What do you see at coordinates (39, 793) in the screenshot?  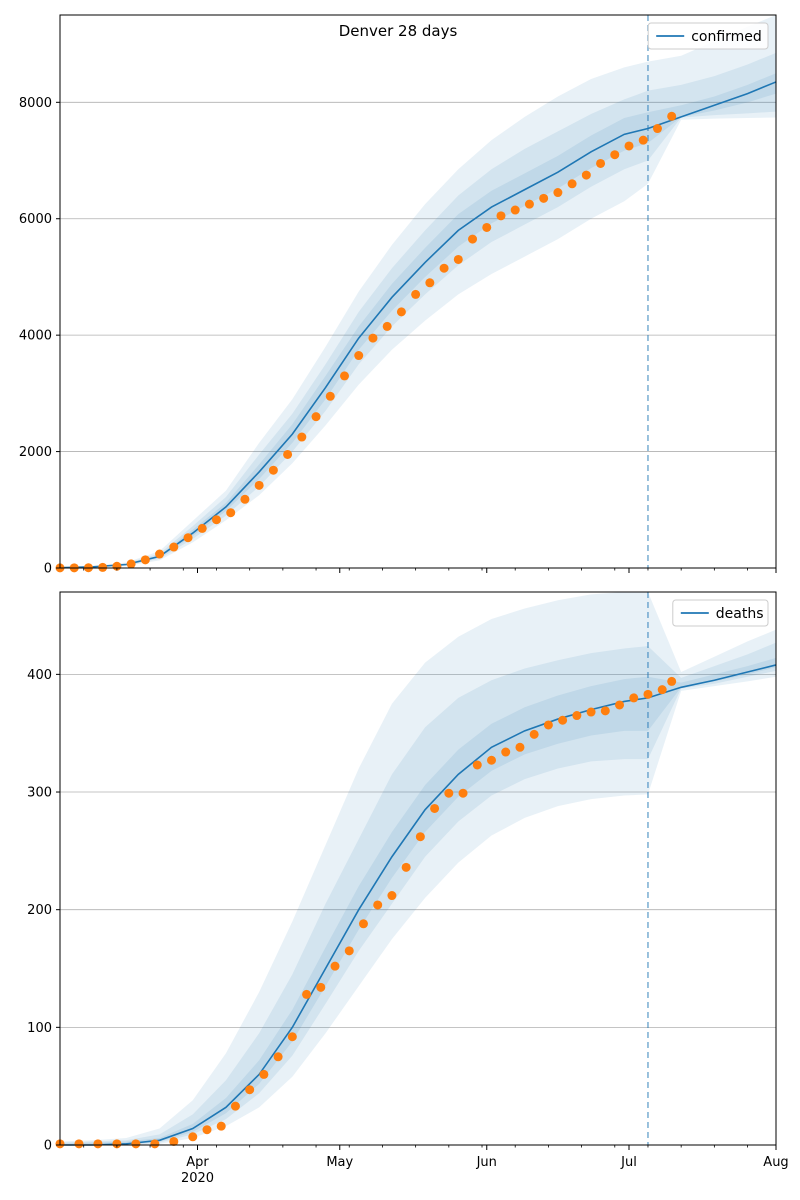 I see `deaths-y-tick-label: 300` at bounding box center [39, 793].